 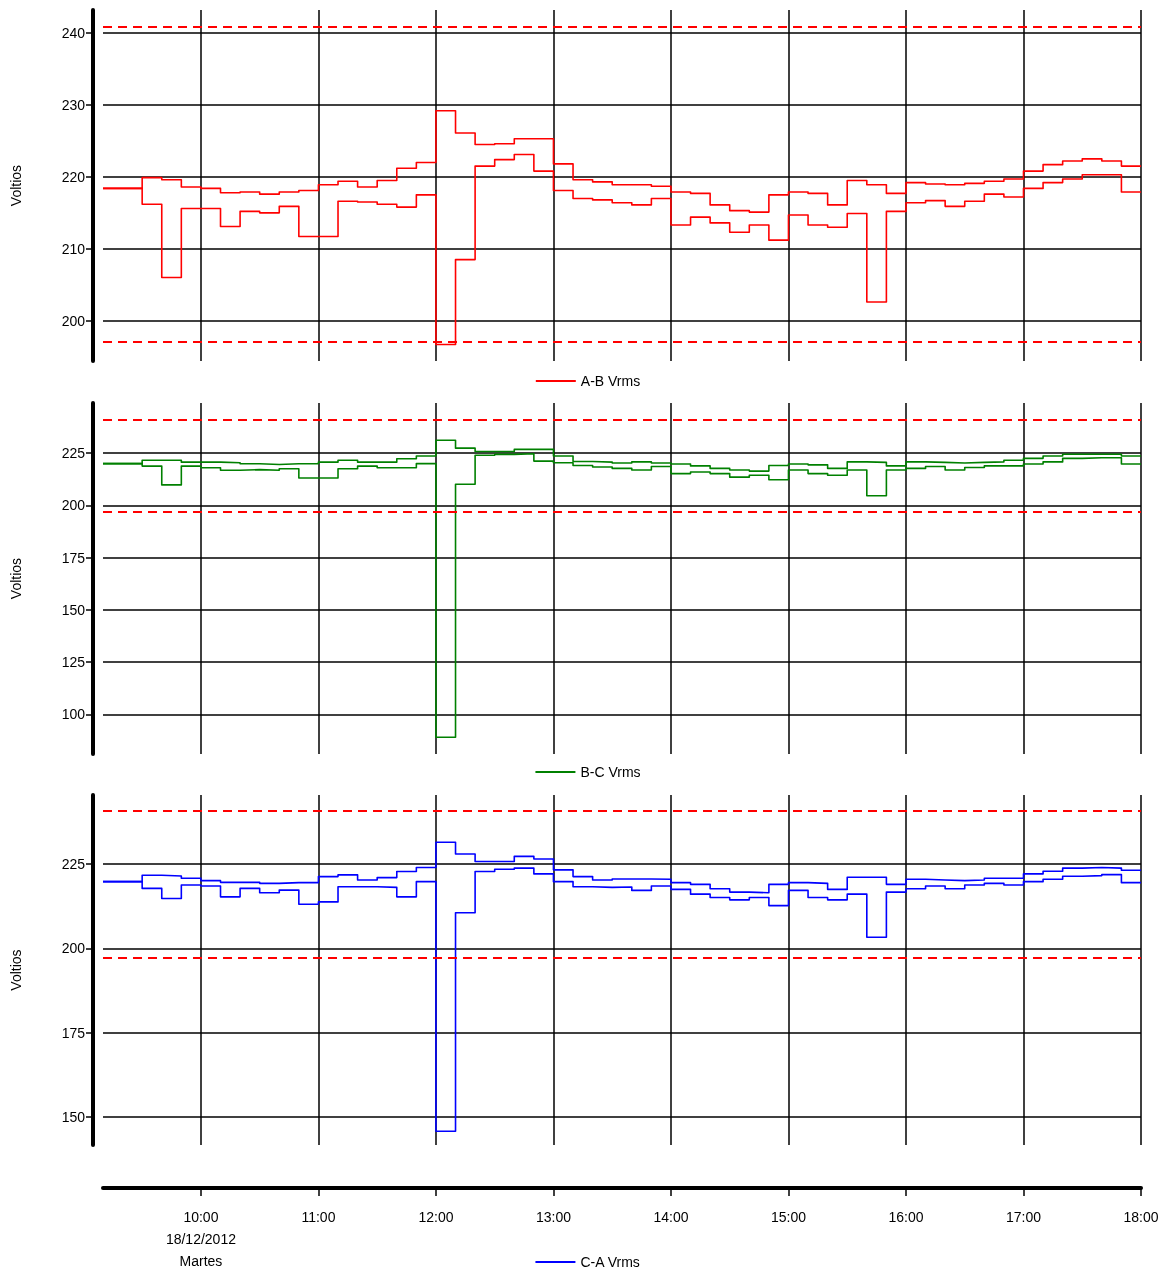 I want to click on y-tick-label: 240, so click(x=73, y=33).